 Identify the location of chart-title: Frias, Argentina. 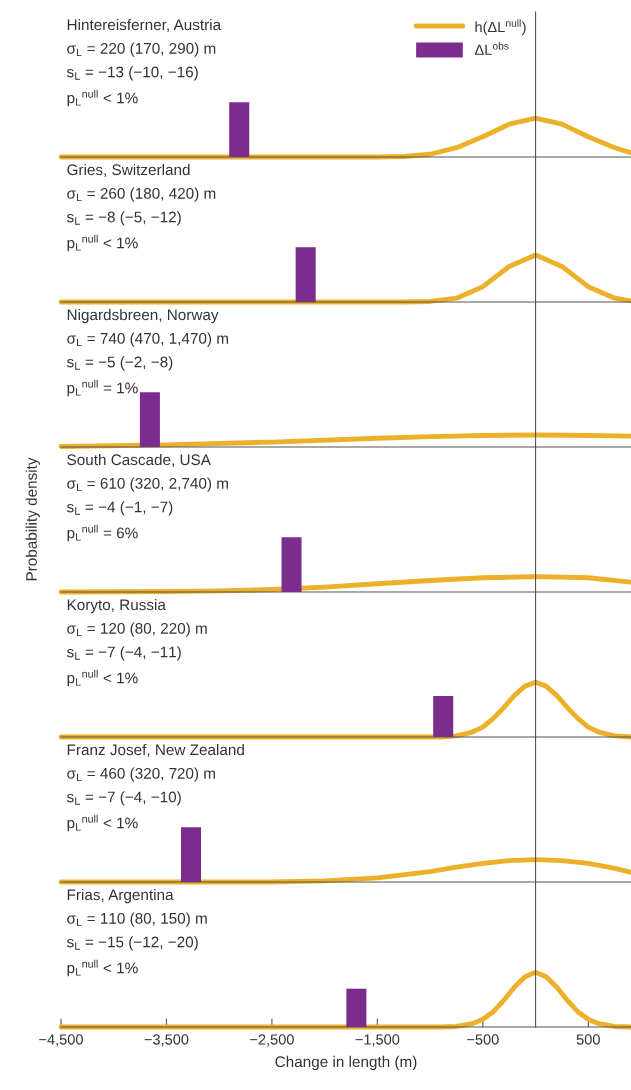
(120, 896).